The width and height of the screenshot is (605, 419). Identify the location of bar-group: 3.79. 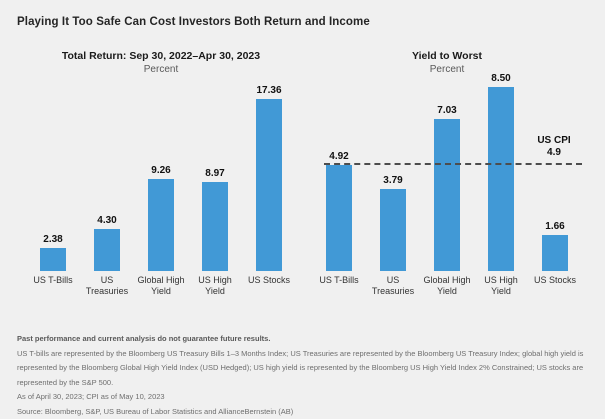
(393, 223).